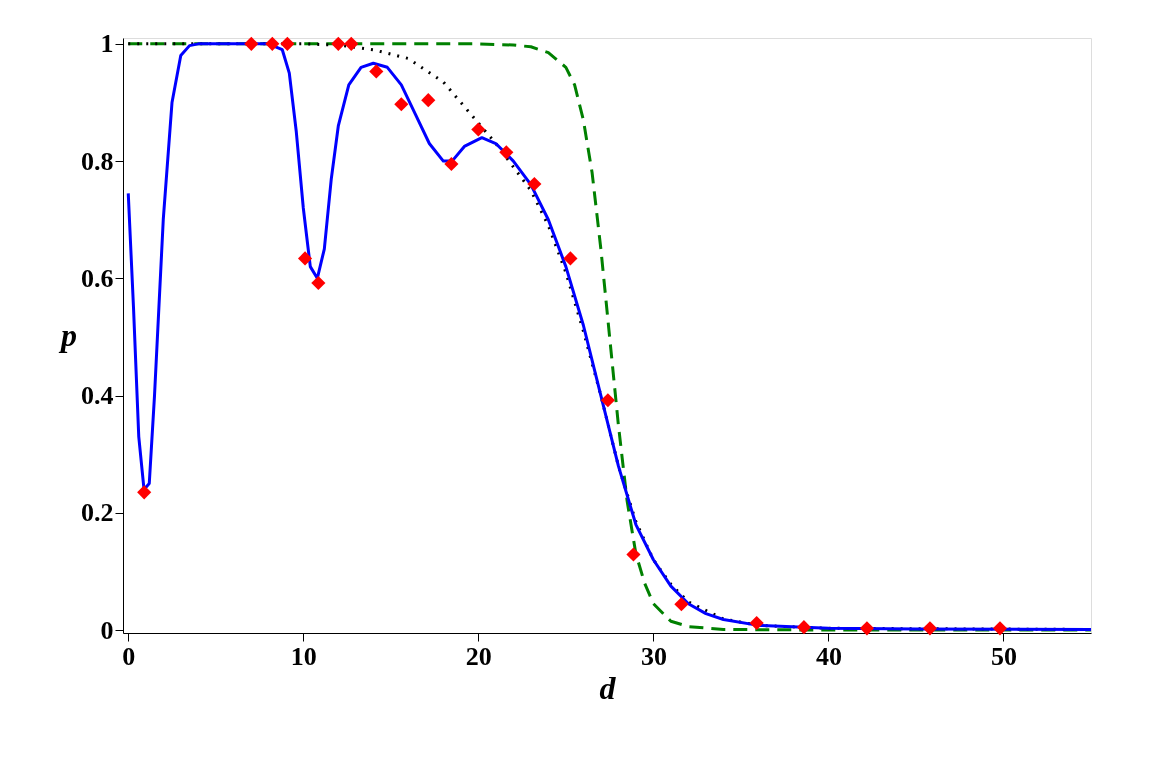 The image size is (1157, 773). I want to click on x-tick-label: 10, so click(303, 656).